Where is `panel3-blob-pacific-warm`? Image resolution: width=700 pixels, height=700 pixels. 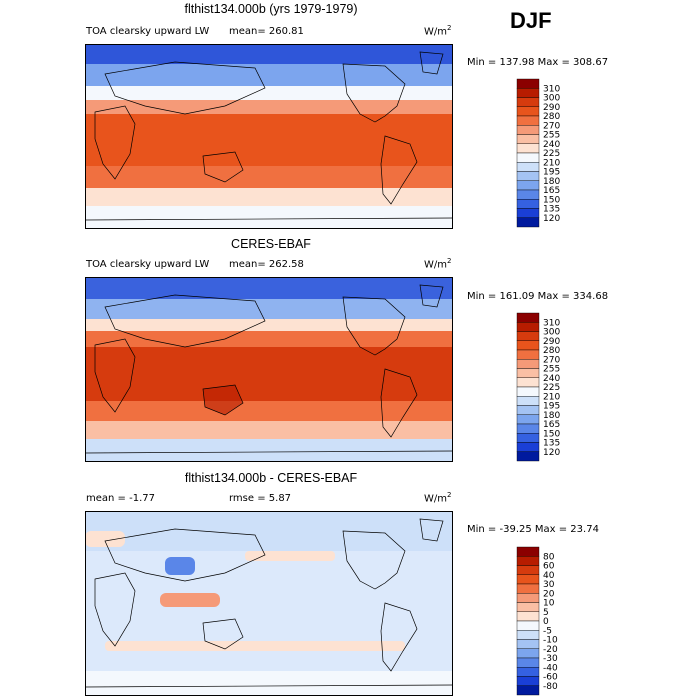 panel3-blob-pacific-warm is located at coordinates (290, 556).